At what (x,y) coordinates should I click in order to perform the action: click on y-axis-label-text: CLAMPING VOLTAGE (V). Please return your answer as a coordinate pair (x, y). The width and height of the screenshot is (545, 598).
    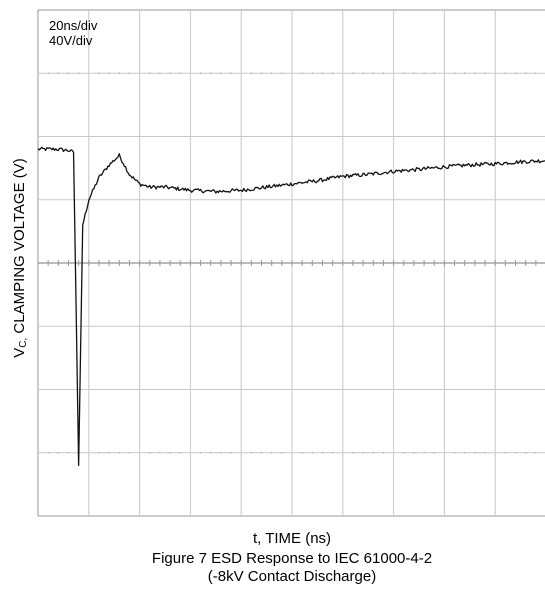
    Looking at the image, I should click on (19, 248).